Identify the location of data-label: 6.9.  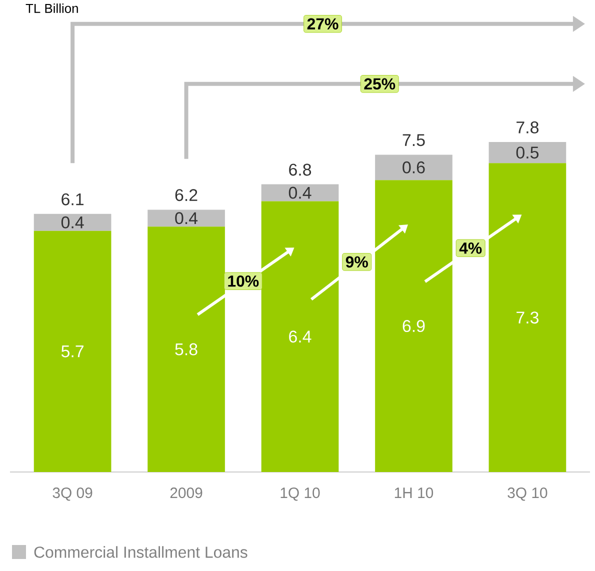
(413, 326).